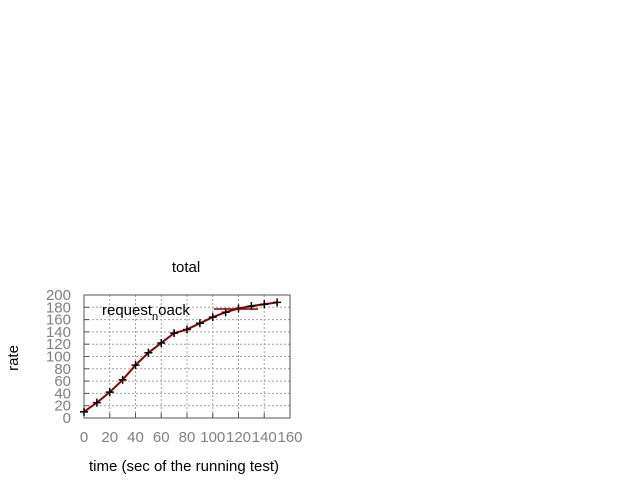 The height and width of the screenshot is (480, 640). Describe the element at coordinates (238, 437) in the screenshot. I see `x-tick-label: 120` at that location.